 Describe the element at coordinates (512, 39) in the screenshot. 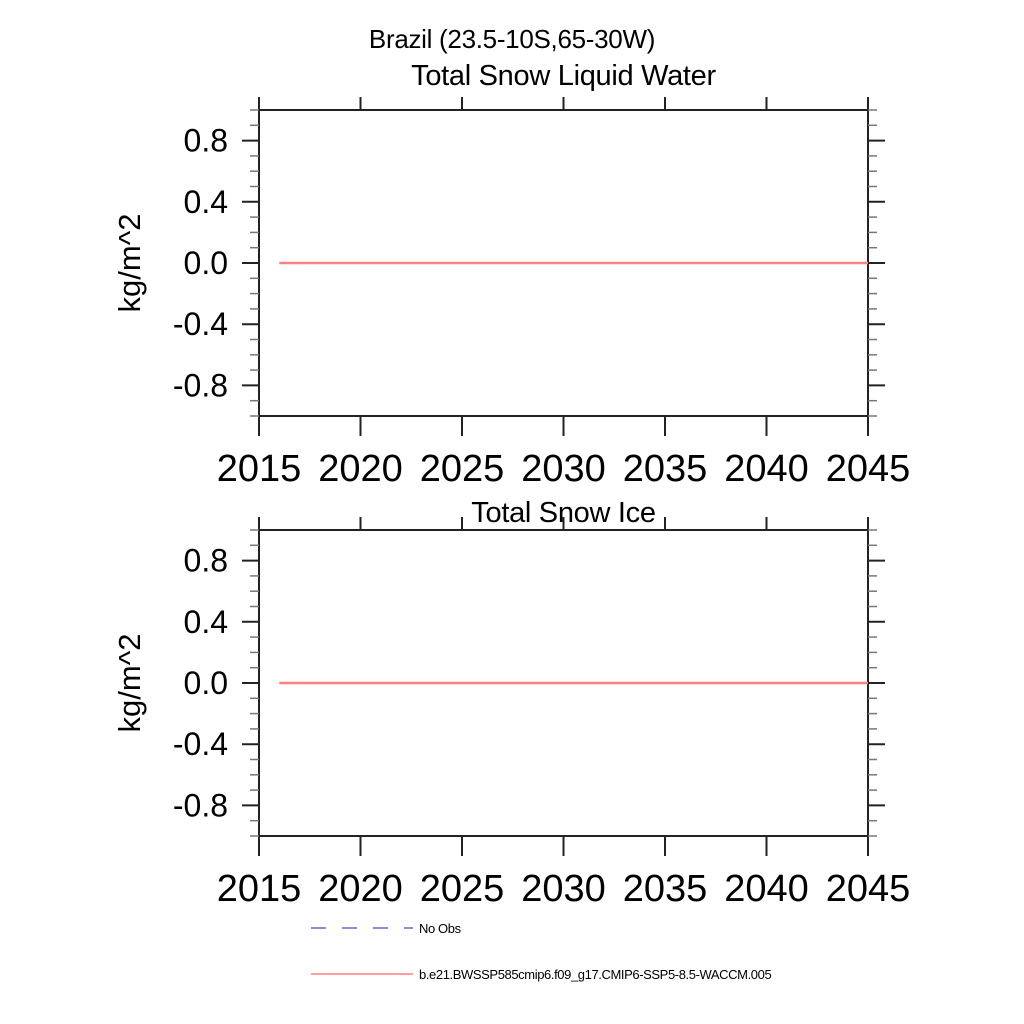

I see `page-title: Brazil (23.5-10S,65-30W)` at that location.